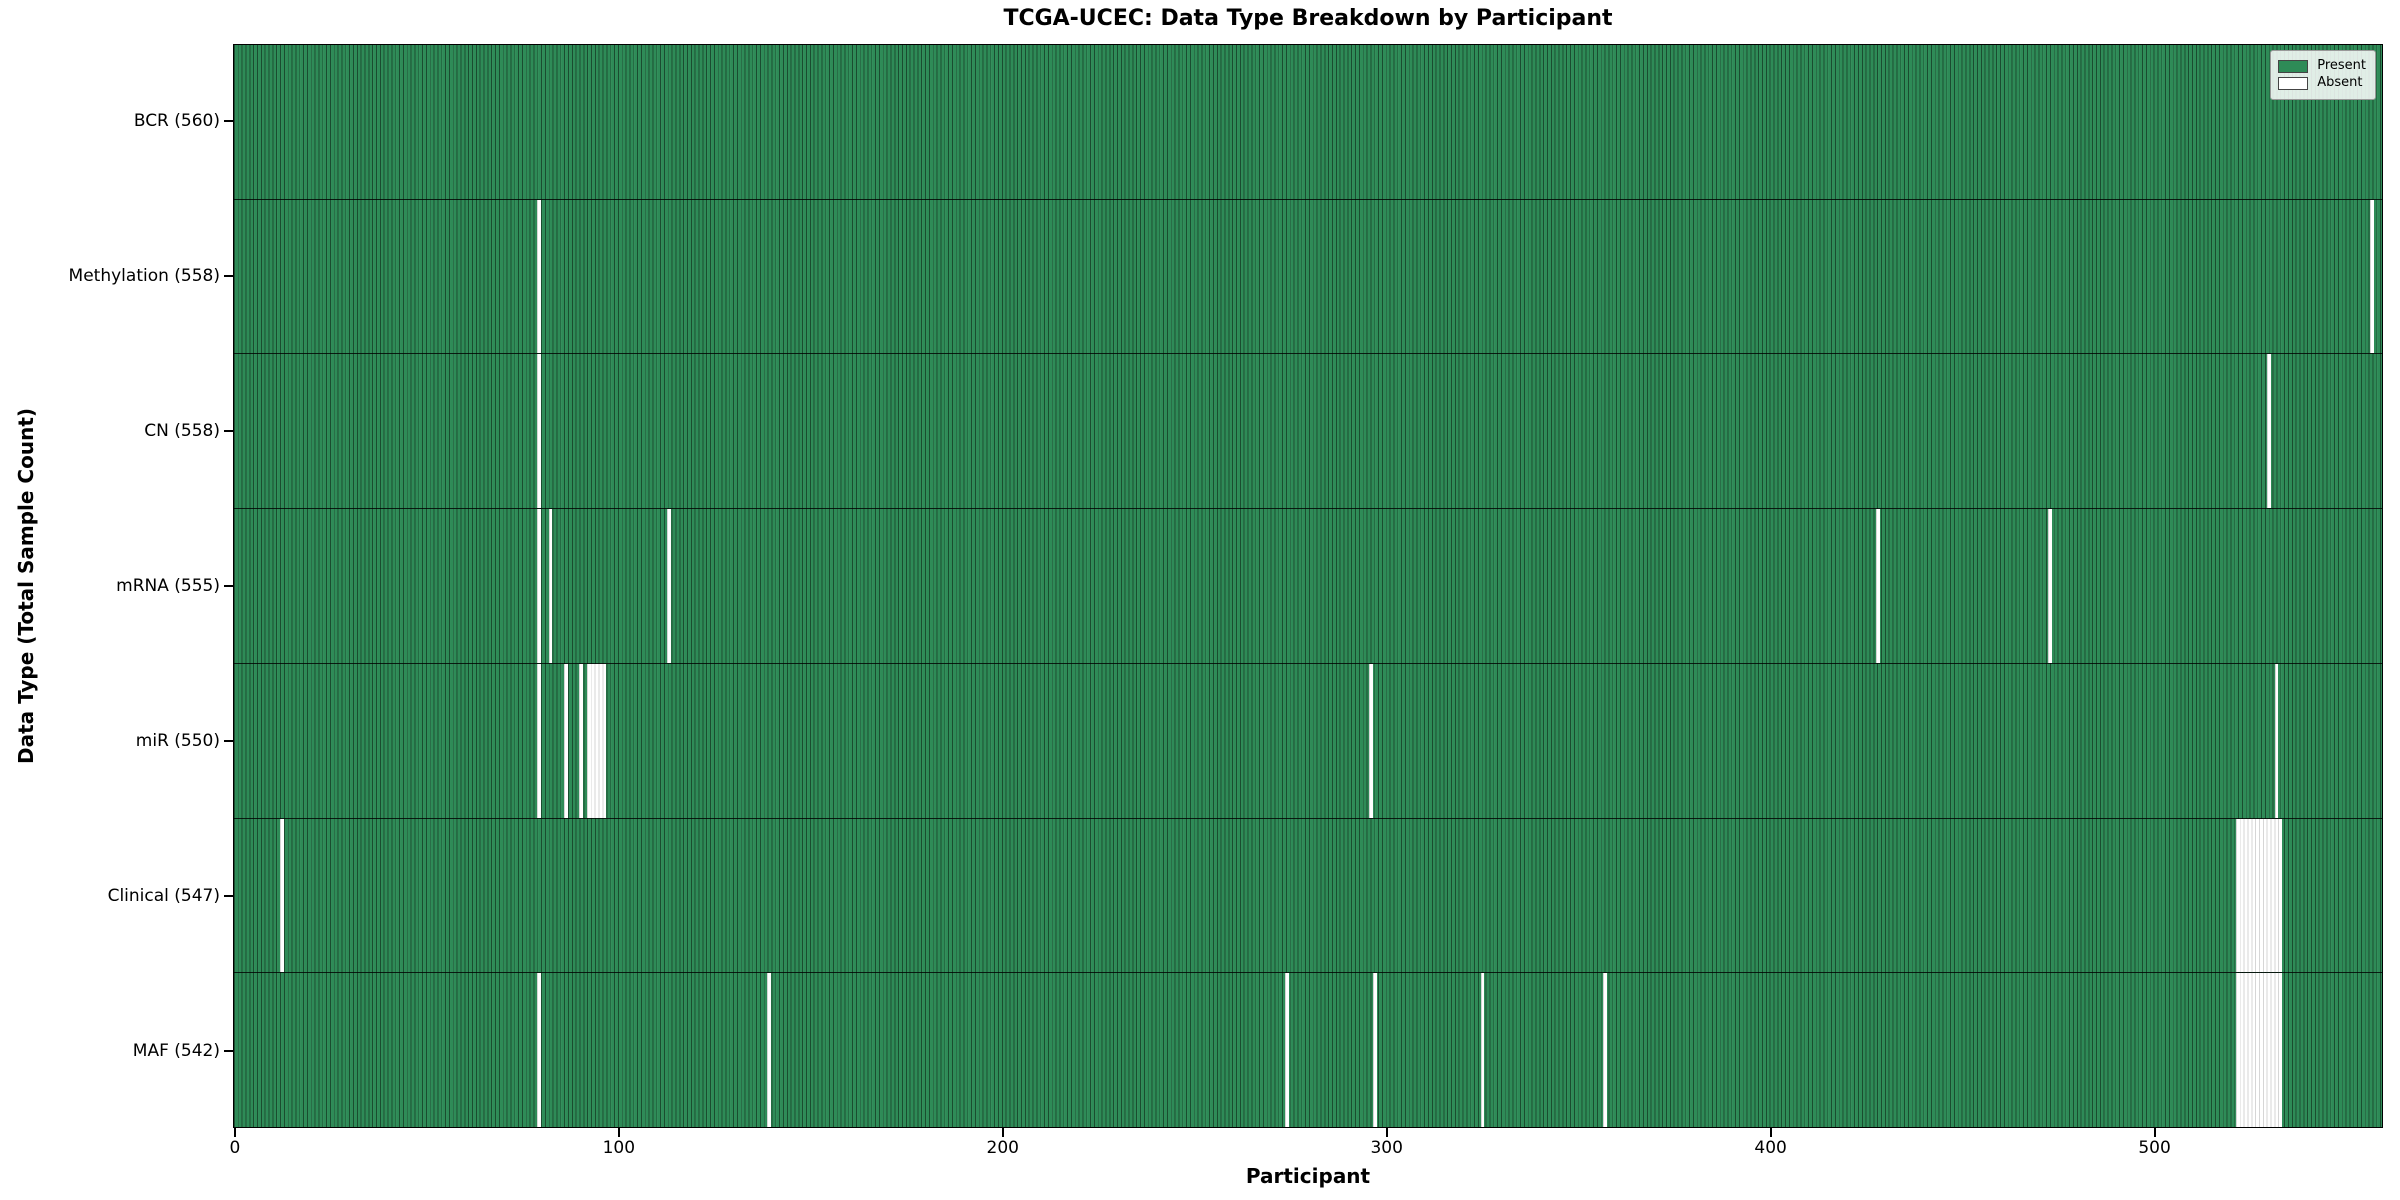 The image size is (2400, 1200). I want to click on x-tick-label-200: 200, so click(1002, 1148).